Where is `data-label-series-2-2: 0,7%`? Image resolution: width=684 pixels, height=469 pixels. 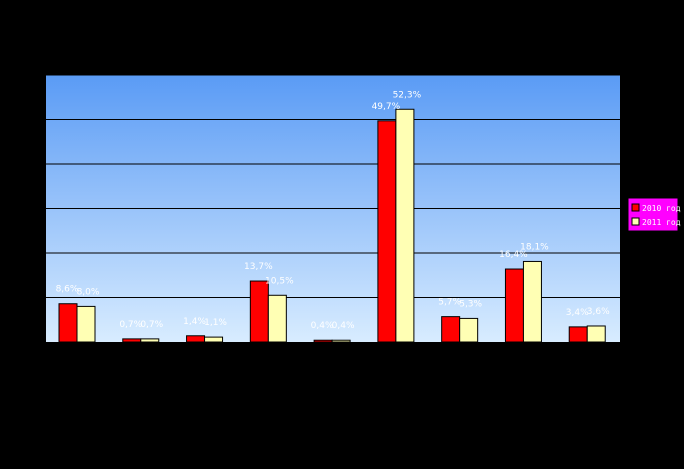 data-label-series-2-2: 0,7% is located at coordinates (151, 325).